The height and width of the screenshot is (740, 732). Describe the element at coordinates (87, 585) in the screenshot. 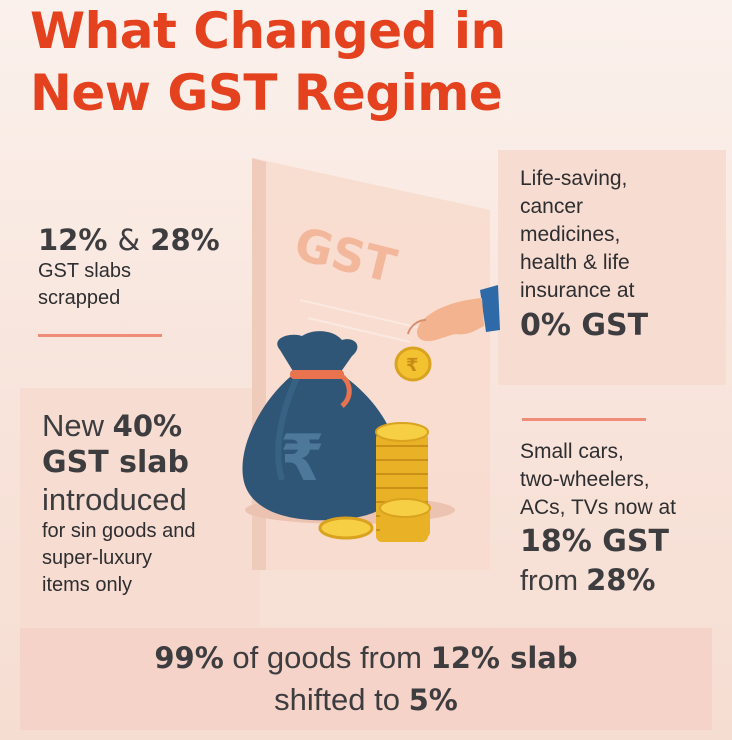

I see `new-slab-line-3: items only` at that location.